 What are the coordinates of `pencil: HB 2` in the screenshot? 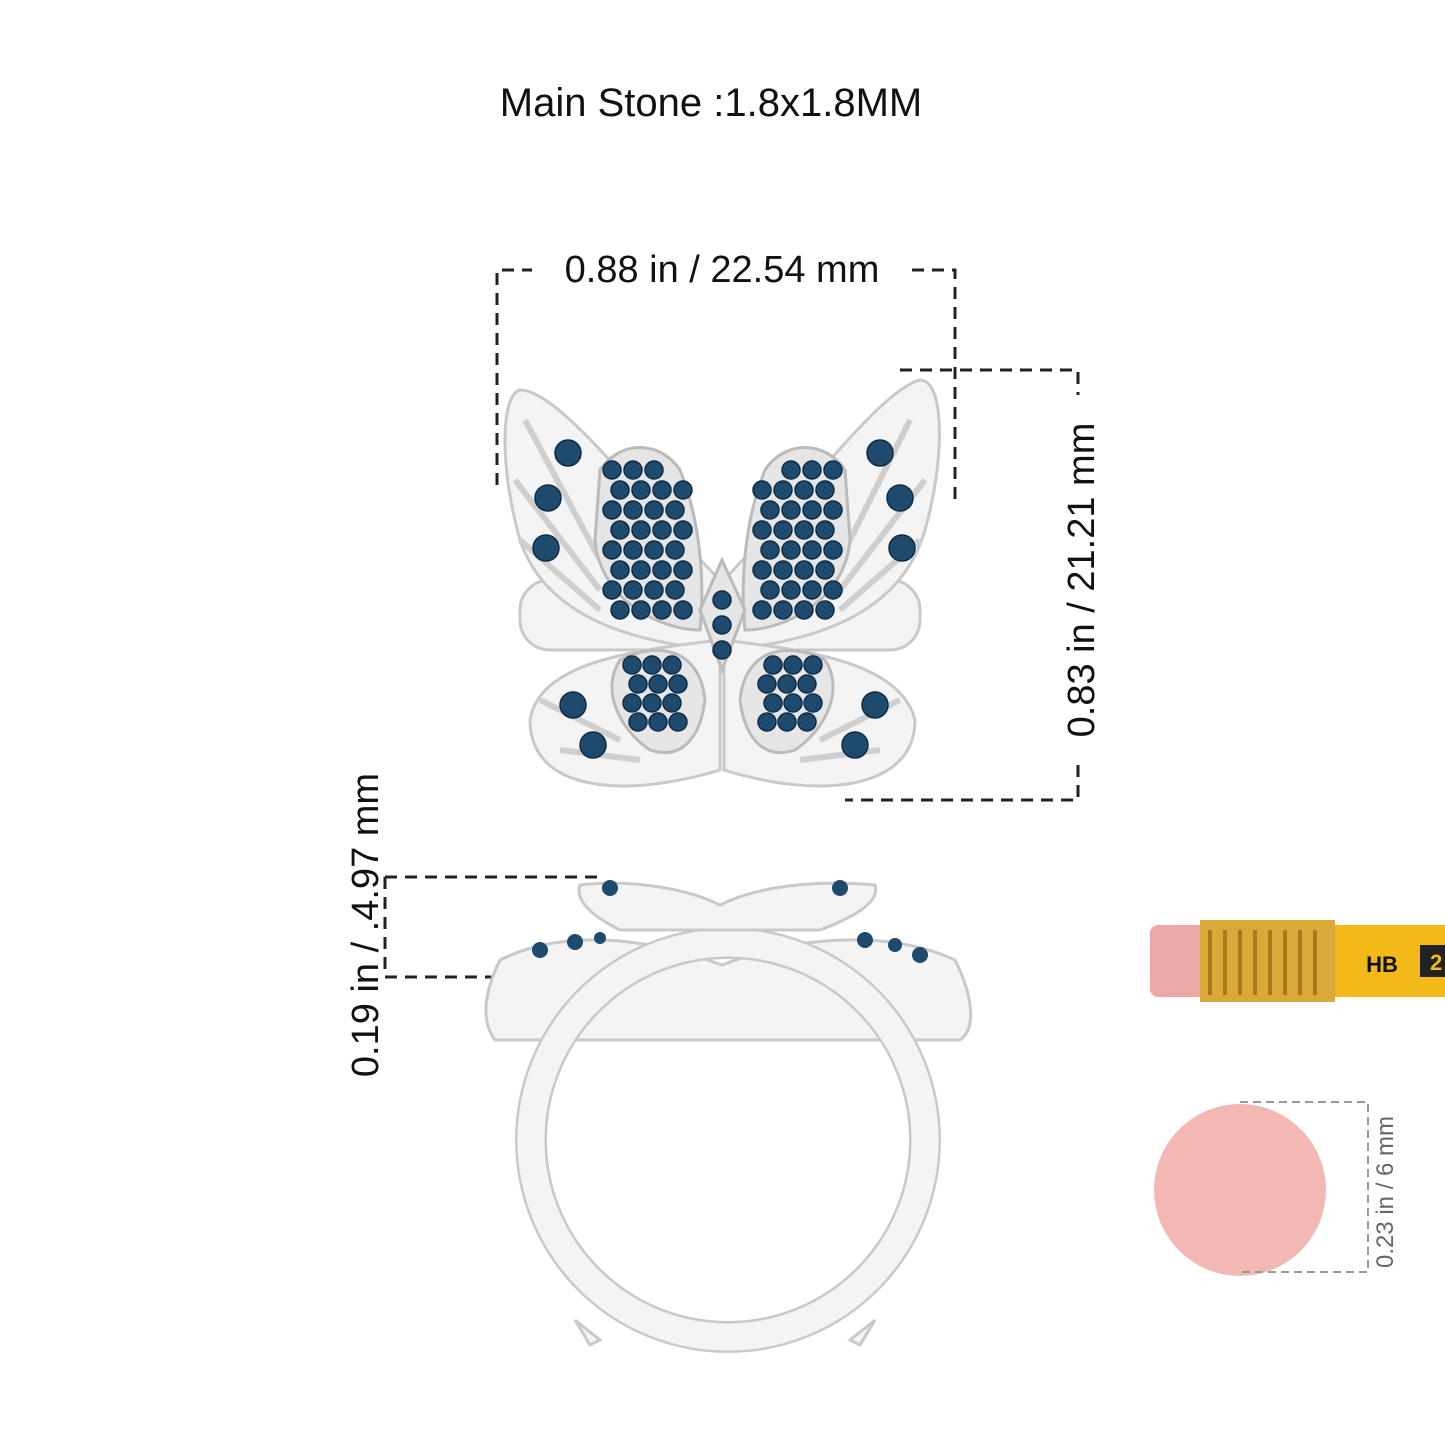 It's located at (1297, 961).